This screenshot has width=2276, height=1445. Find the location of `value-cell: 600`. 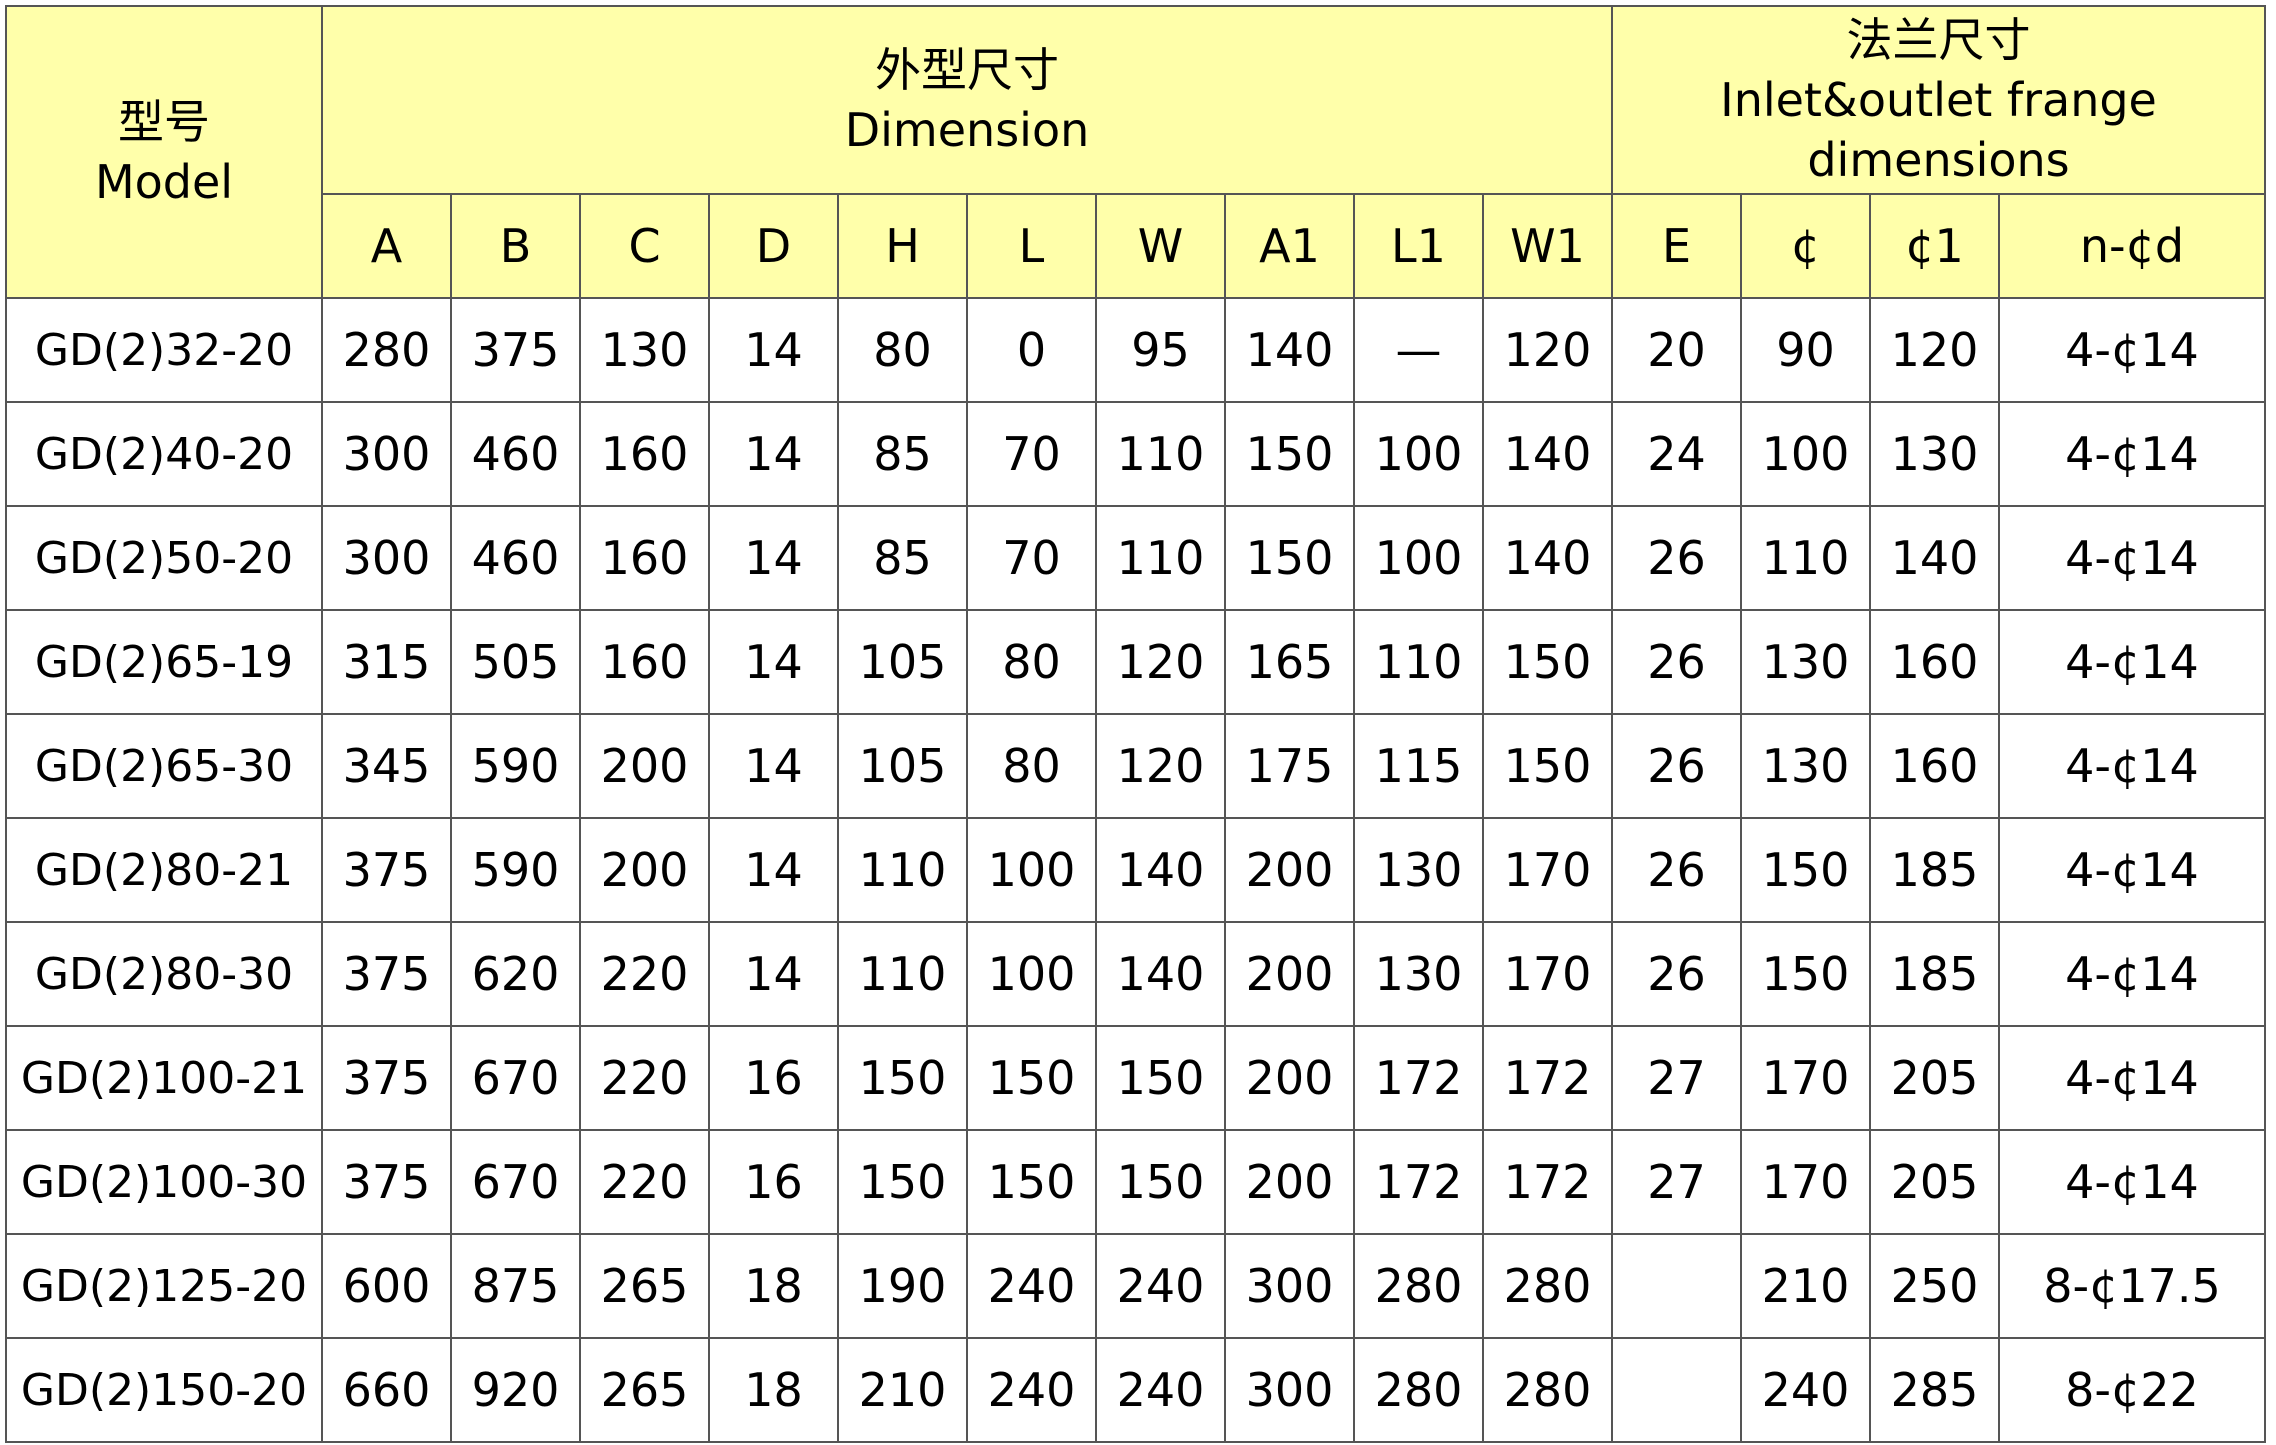

value-cell: 600 is located at coordinates (386, 1286).